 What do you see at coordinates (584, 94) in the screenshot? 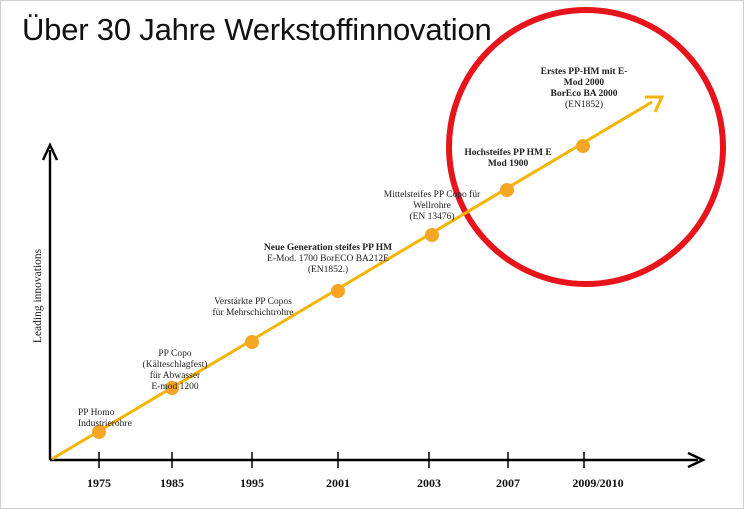
I see `note-heading: BorEco BA 2000` at bounding box center [584, 94].